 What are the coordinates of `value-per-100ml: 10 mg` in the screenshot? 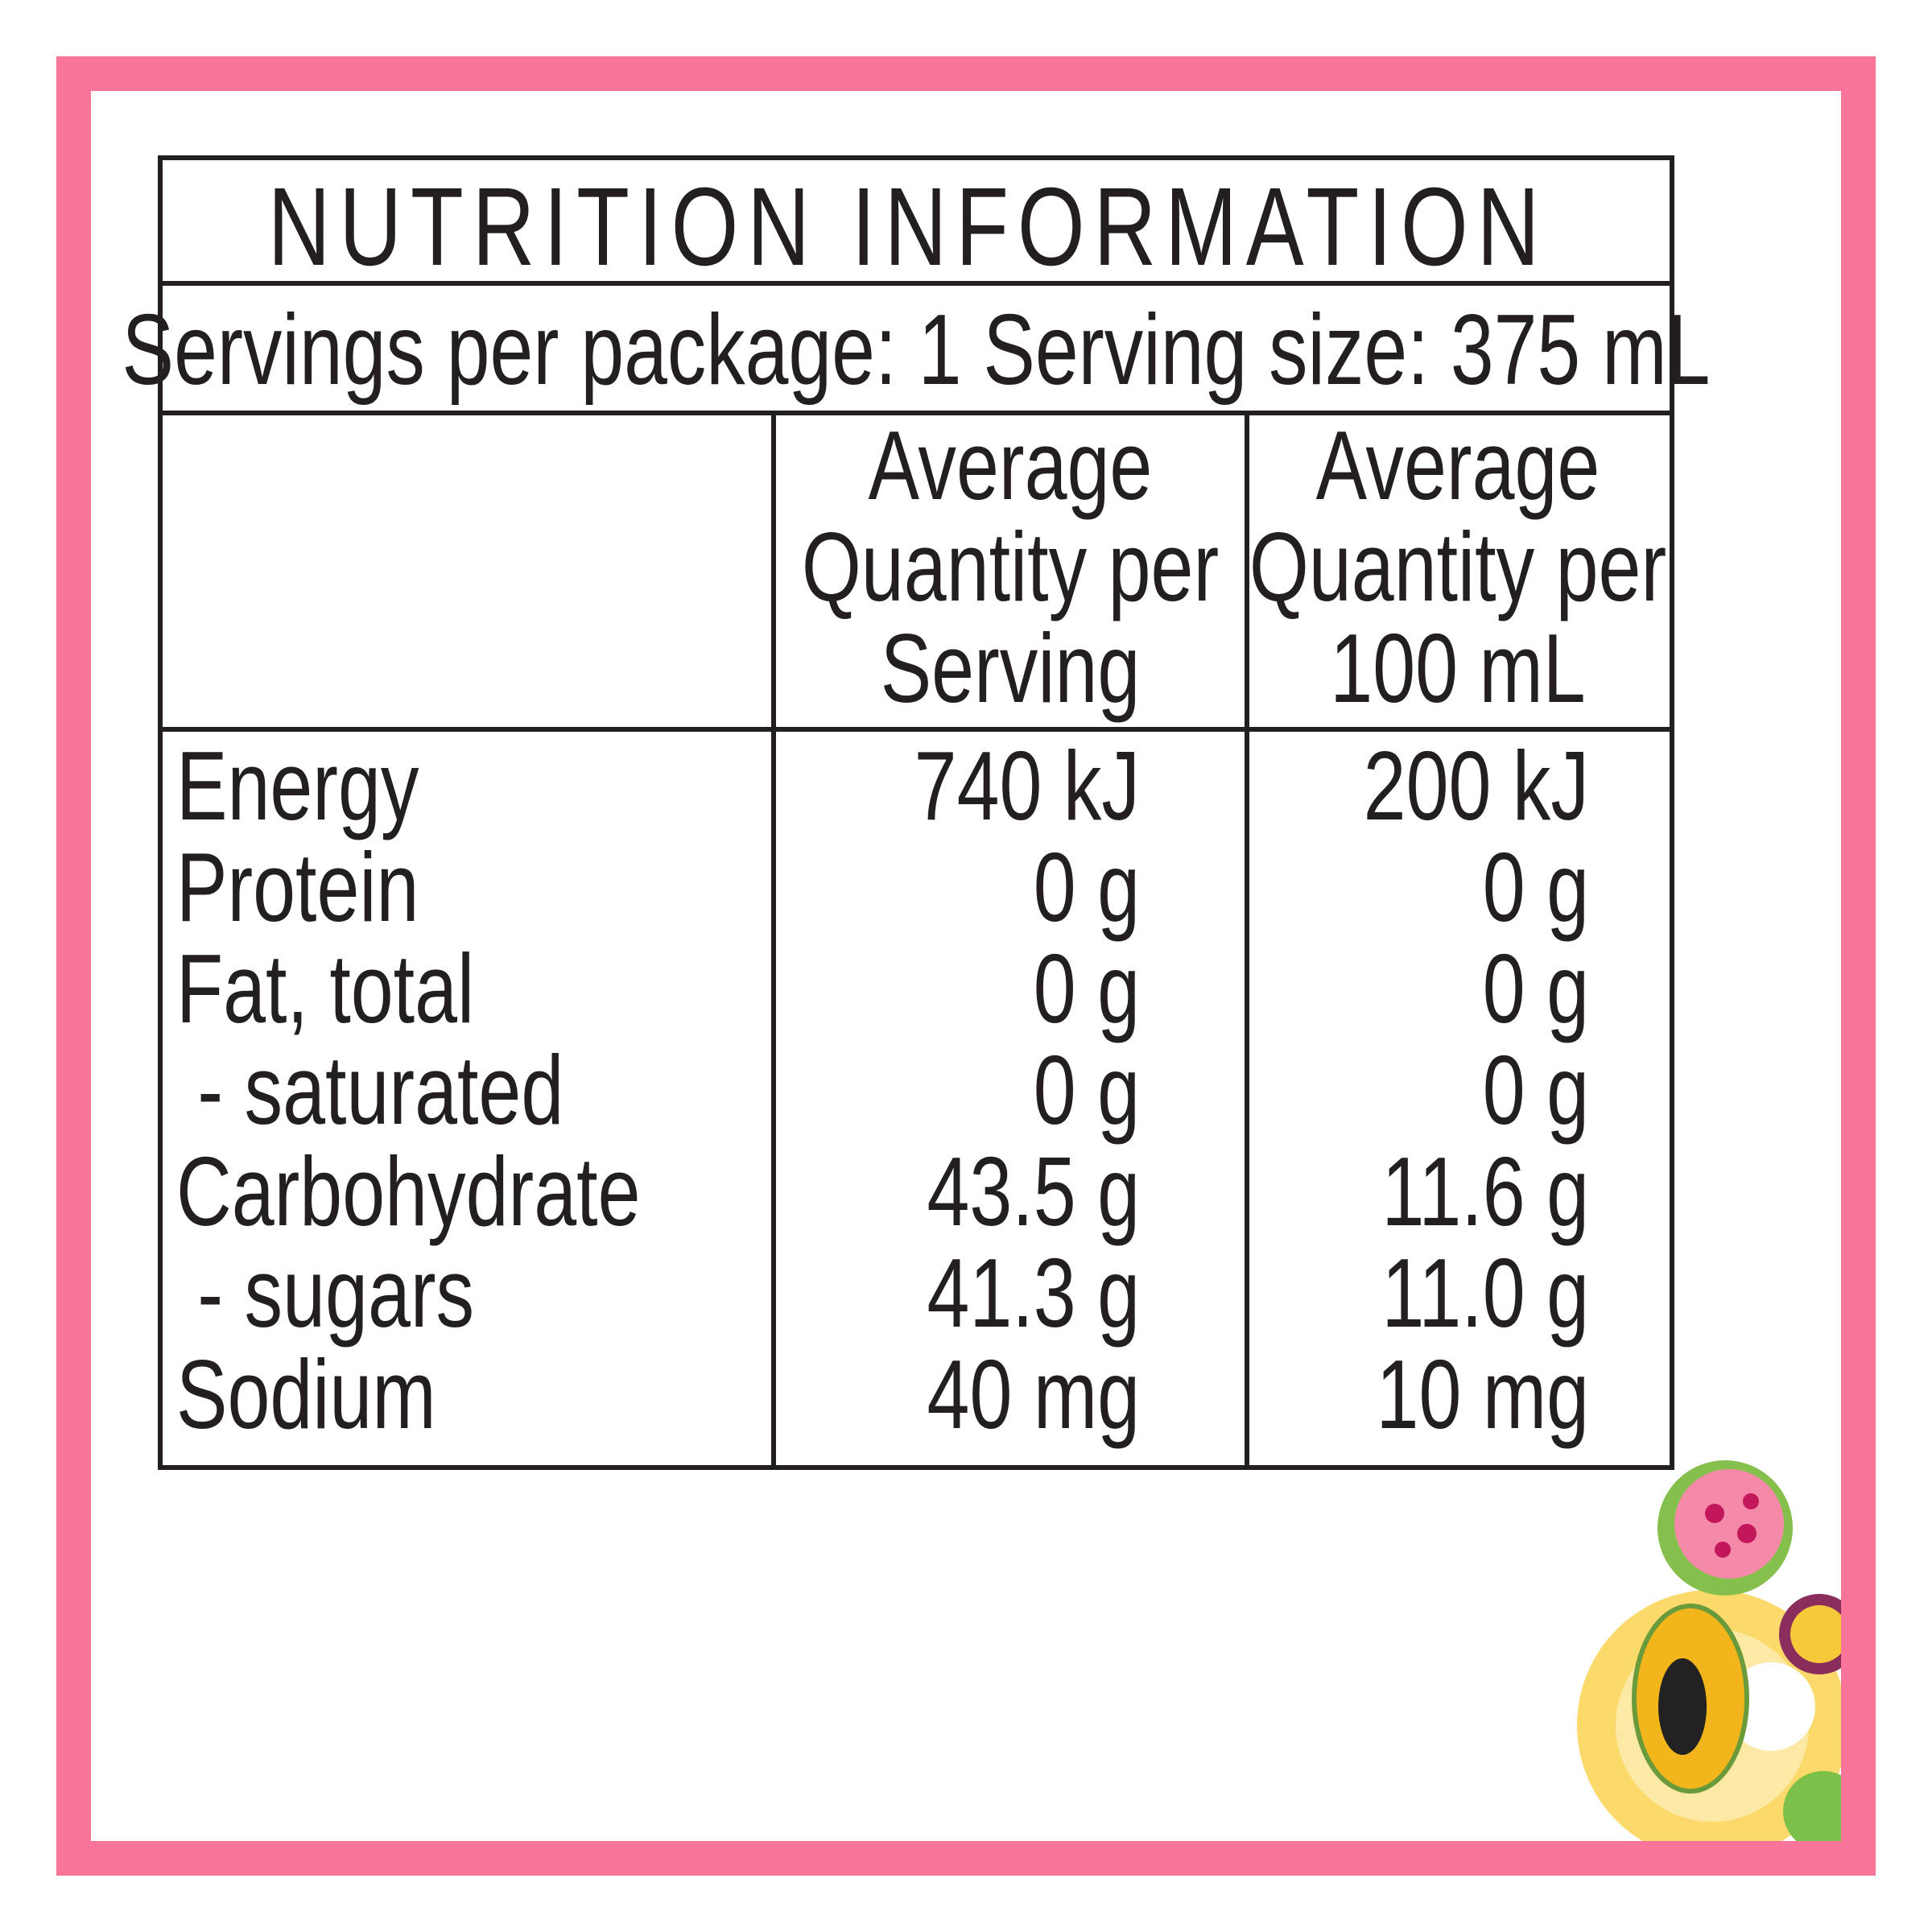 It's located at (1483, 1395).